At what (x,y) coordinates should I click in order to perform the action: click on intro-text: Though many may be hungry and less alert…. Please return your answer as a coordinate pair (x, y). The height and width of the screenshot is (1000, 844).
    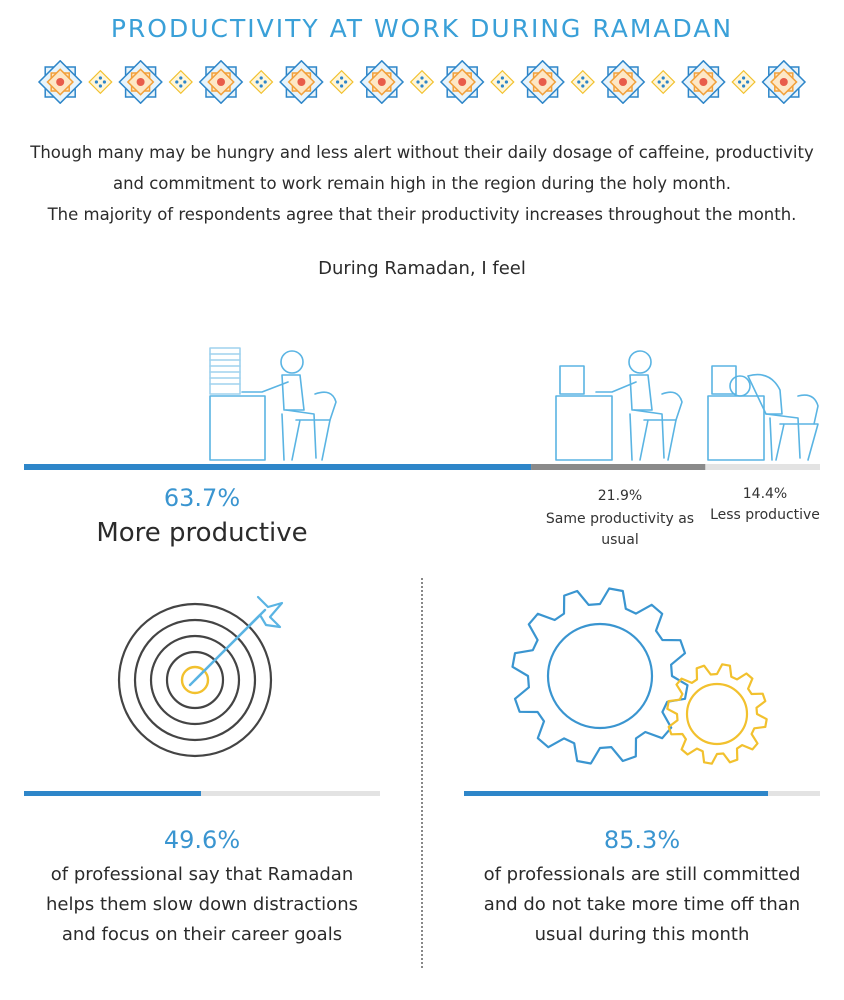
    Looking at the image, I should click on (422, 183).